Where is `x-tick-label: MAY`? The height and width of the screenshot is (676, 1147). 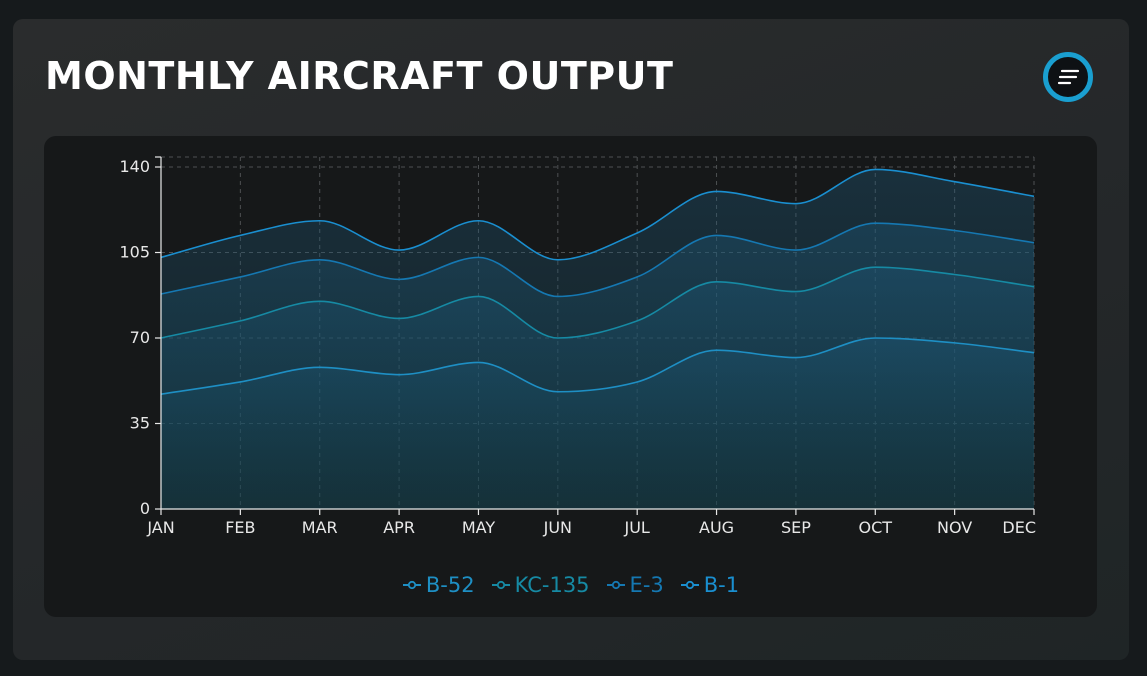
x-tick-label: MAY is located at coordinates (479, 527).